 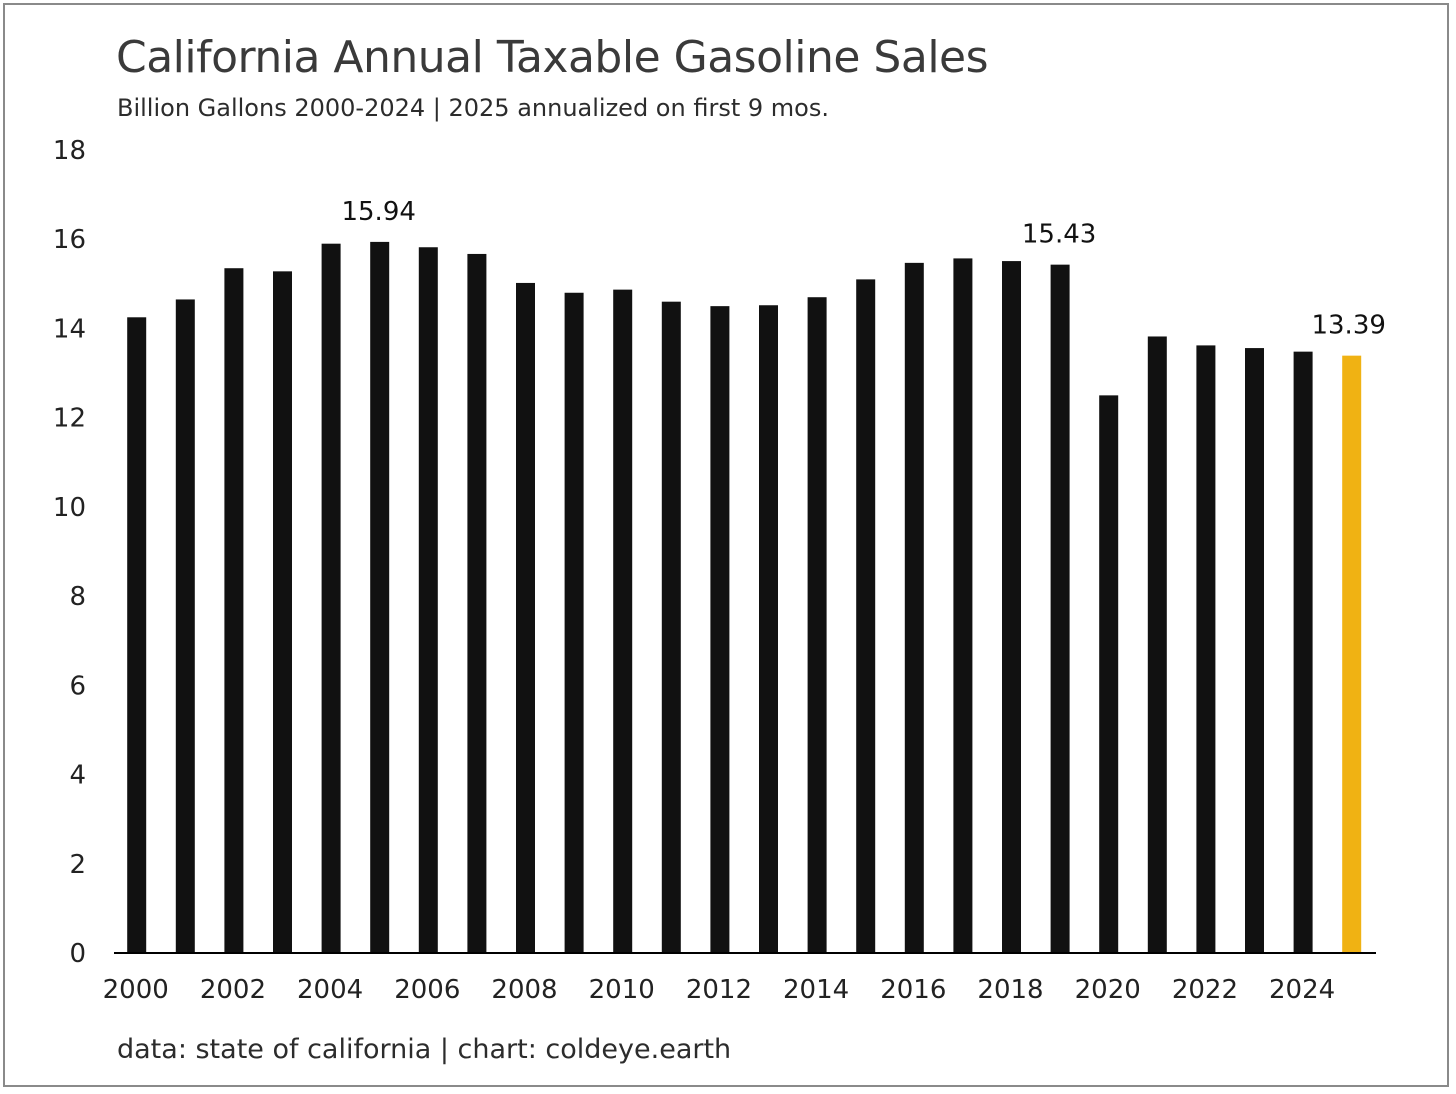 What do you see at coordinates (282, 612) in the screenshot?
I see `bar-2003` at bounding box center [282, 612].